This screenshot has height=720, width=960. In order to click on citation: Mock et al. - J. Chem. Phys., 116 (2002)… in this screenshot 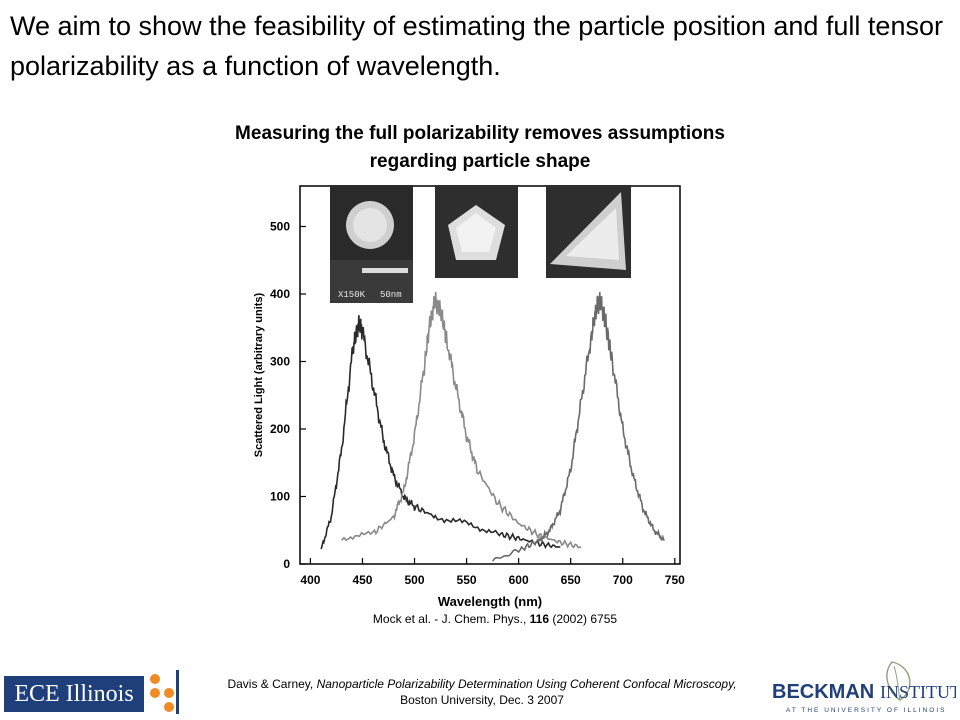, I will do `click(495, 619)`.